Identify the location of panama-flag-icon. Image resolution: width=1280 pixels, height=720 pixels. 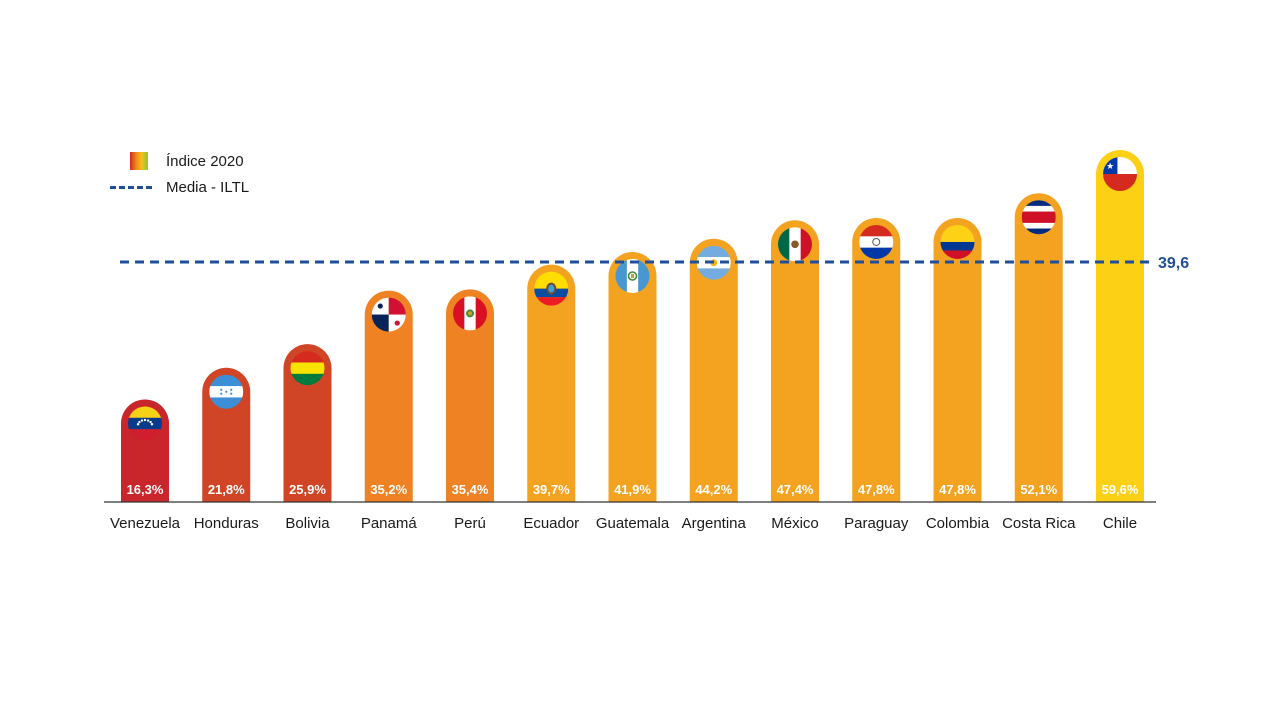
(388, 314).